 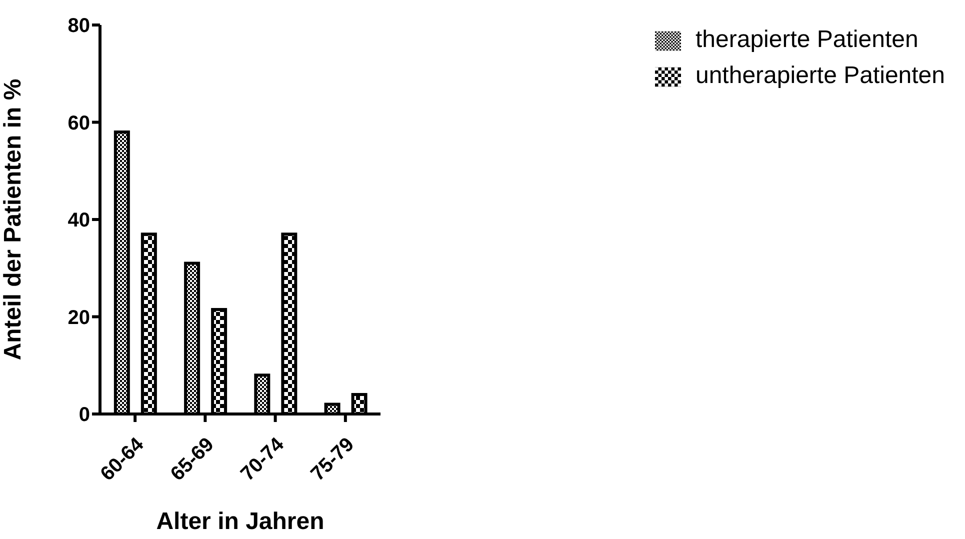 What do you see at coordinates (84, 415) in the screenshot?
I see `y-tick-label: 0` at bounding box center [84, 415].